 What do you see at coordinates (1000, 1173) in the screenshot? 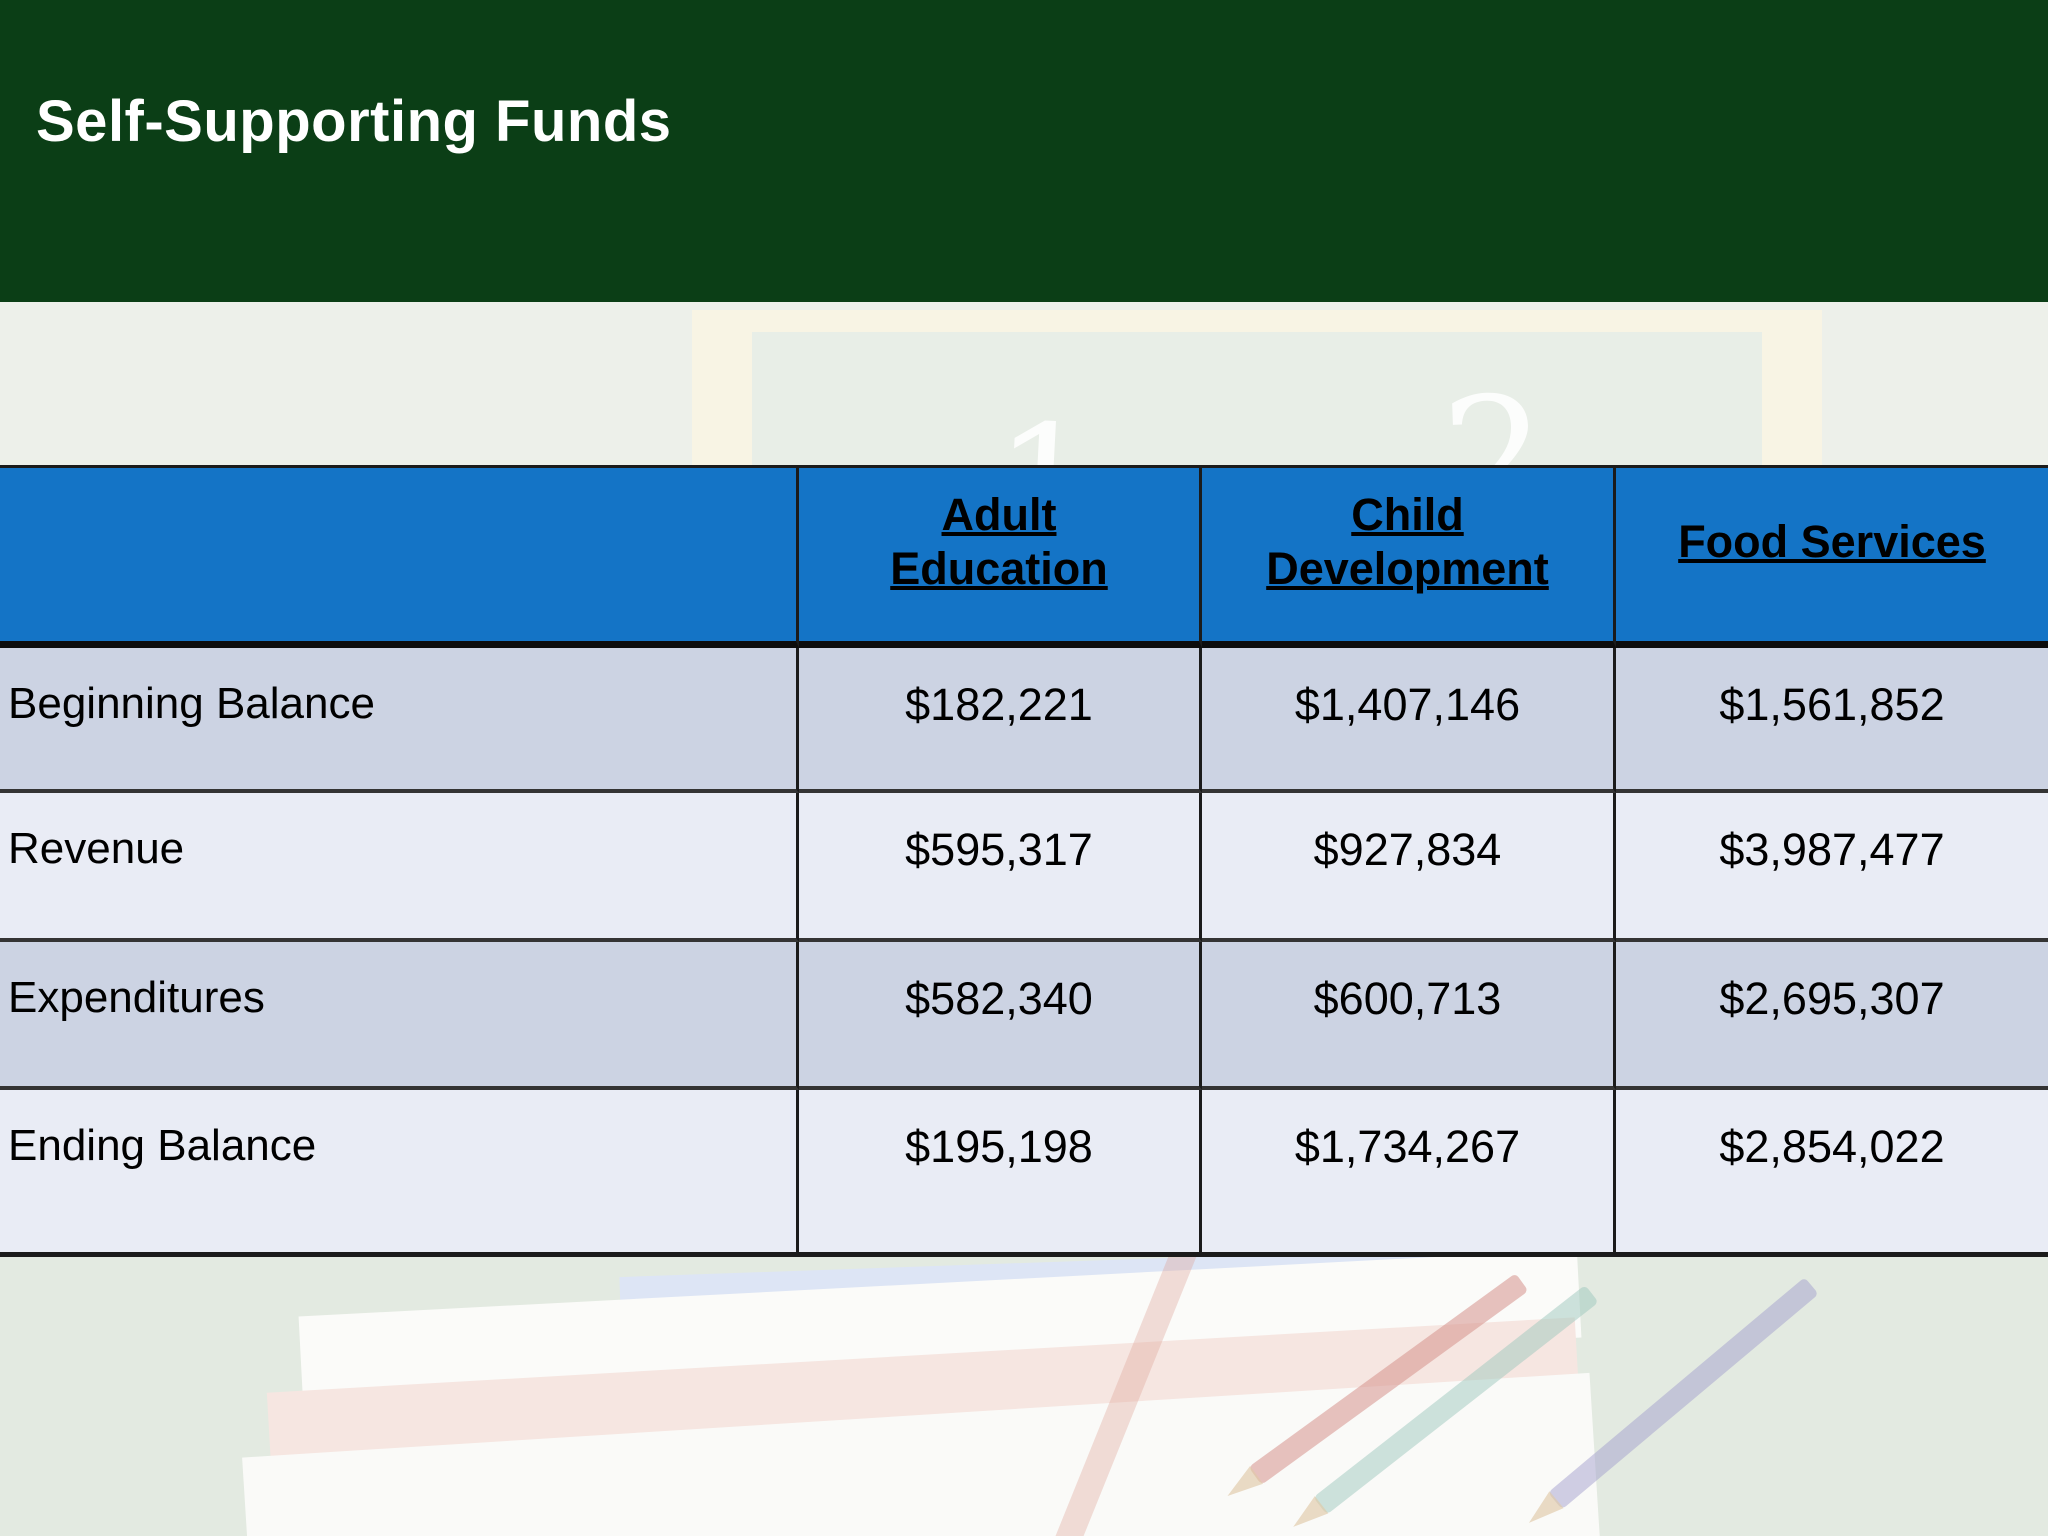
I see `value-ending-balance-adult-education: $195,198` at bounding box center [1000, 1173].